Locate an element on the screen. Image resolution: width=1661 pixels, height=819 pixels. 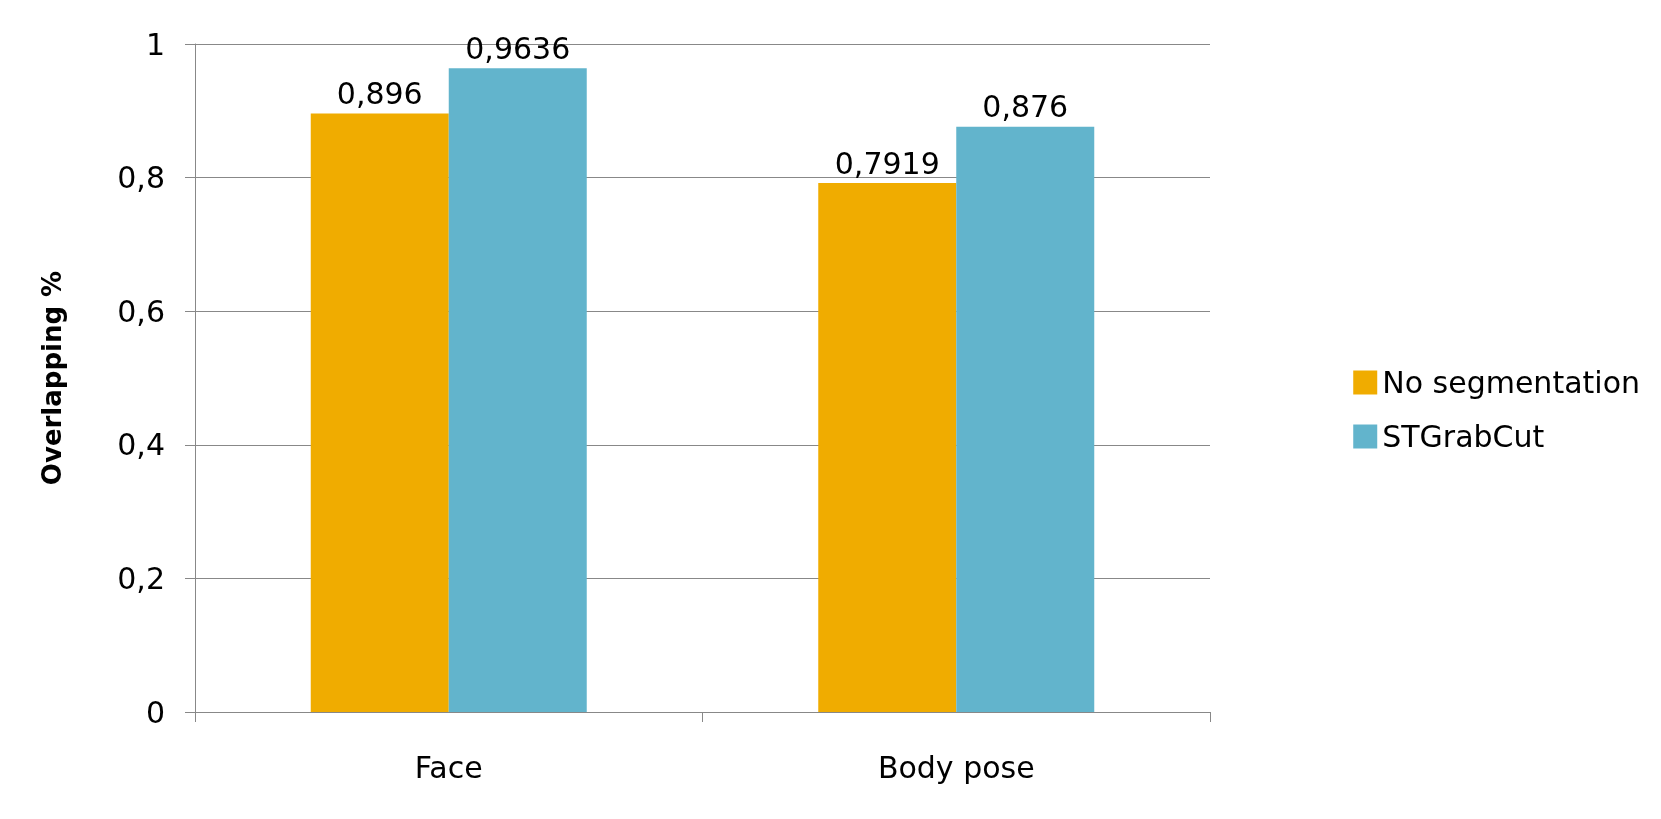
y-tick-label: 0,8 is located at coordinates (141, 178).